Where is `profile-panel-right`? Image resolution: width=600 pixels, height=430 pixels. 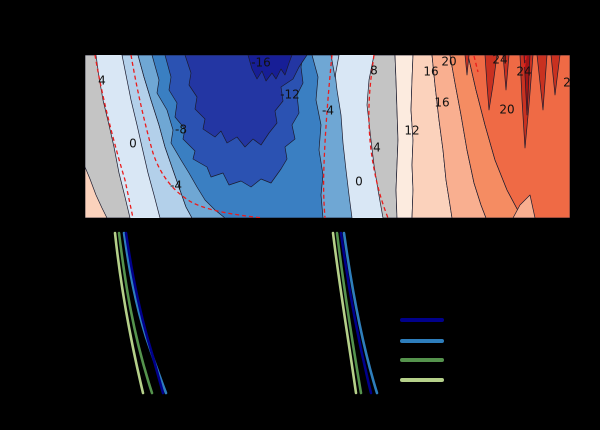 profile-panel-right is located at coordinates (355, 313).